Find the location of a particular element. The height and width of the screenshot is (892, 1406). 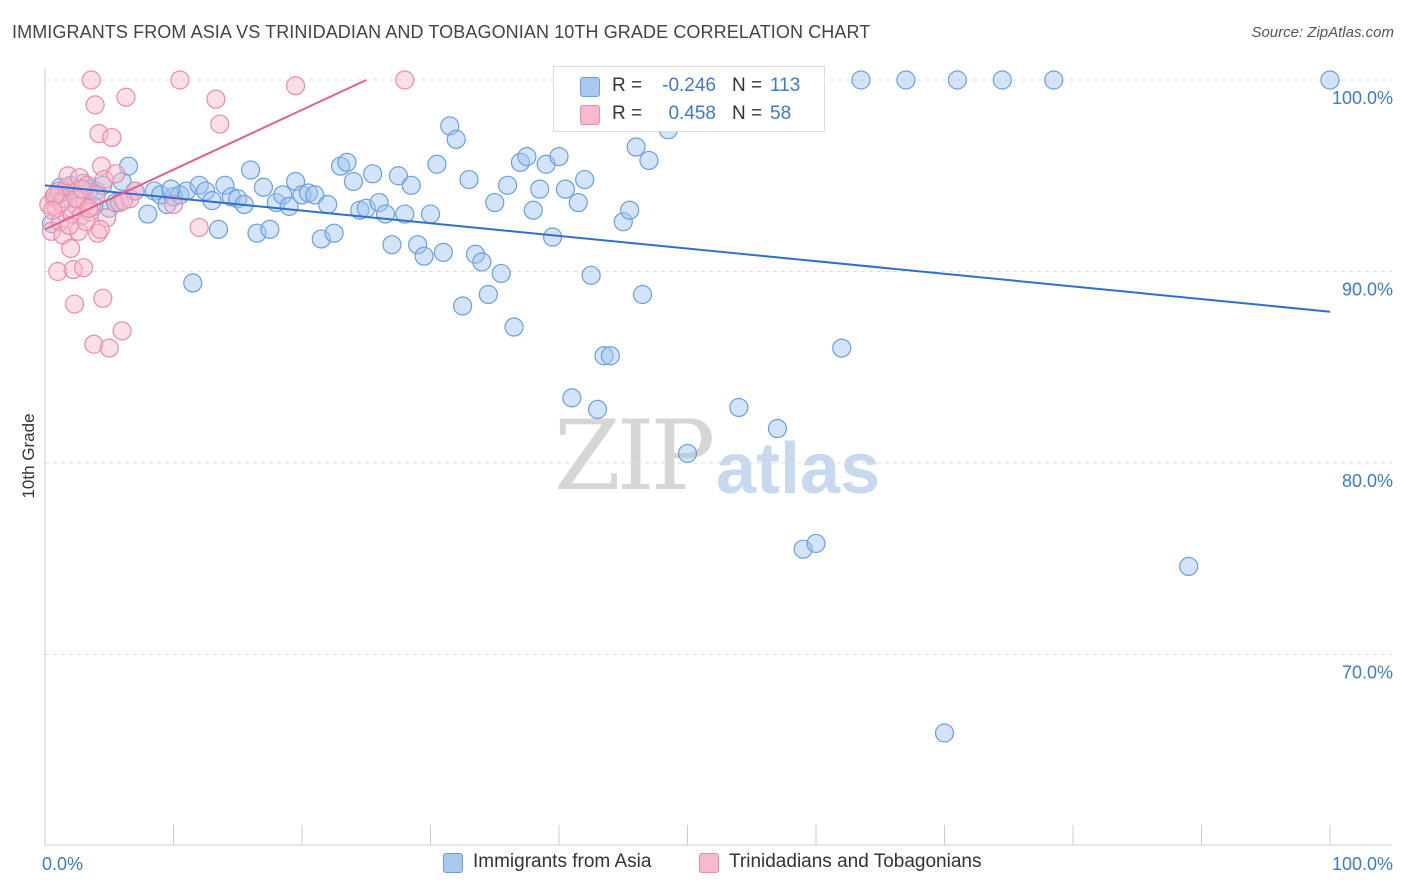

legend-r-value: 0.458 is located at coordinates (692, 113).